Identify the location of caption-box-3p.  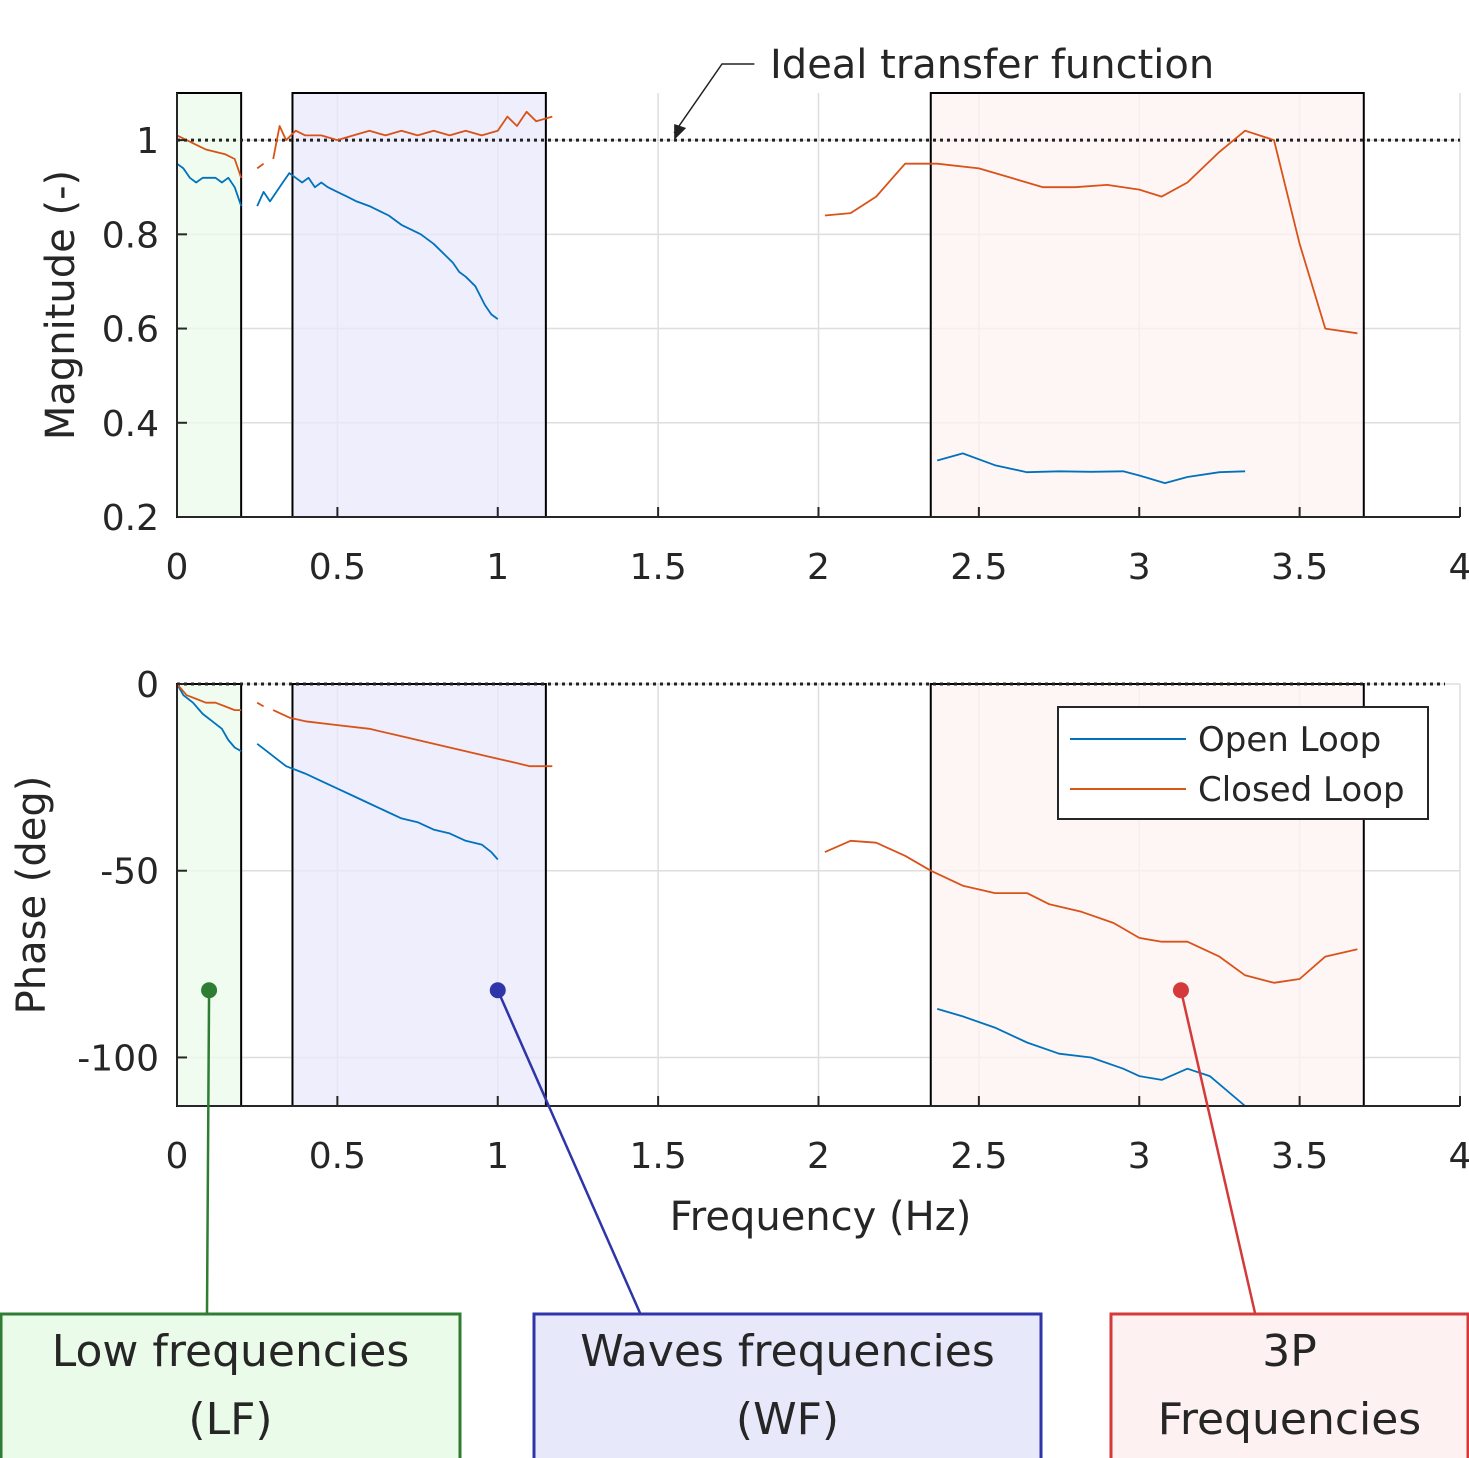
(1289, 1385).